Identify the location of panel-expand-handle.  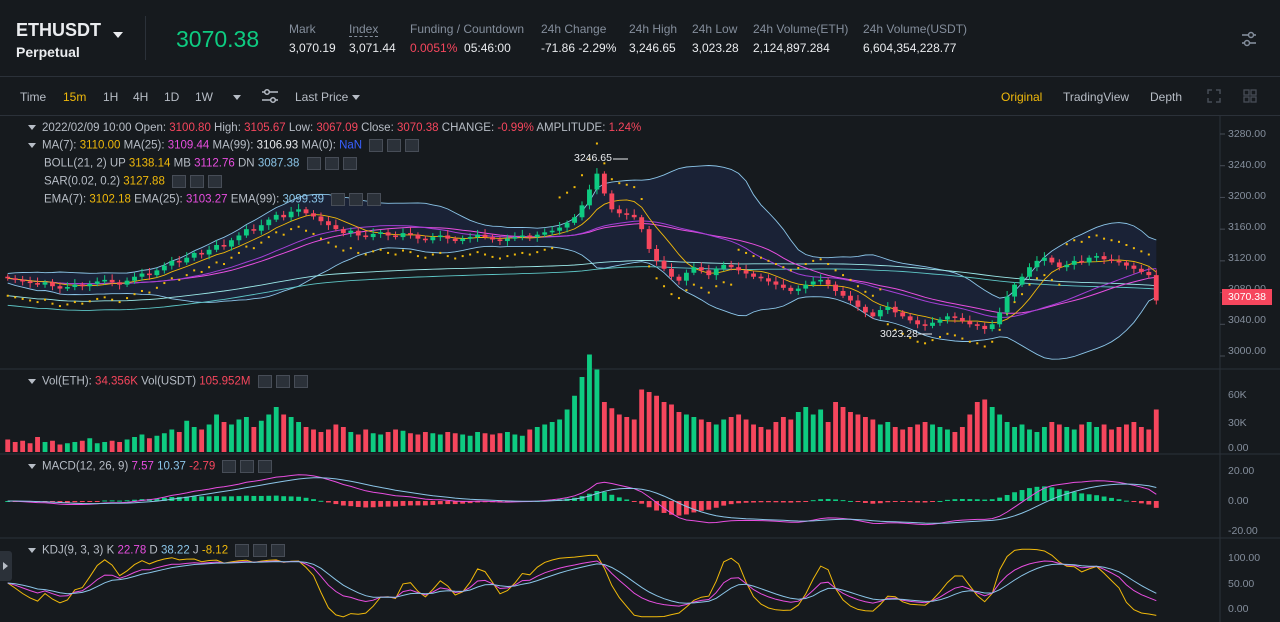
(6, 566).